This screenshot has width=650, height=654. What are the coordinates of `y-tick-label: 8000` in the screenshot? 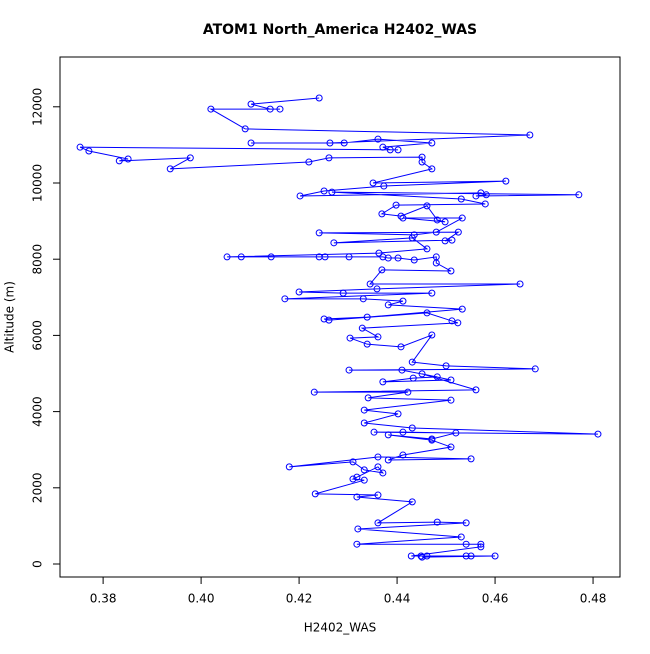 It's located at (38, 259).